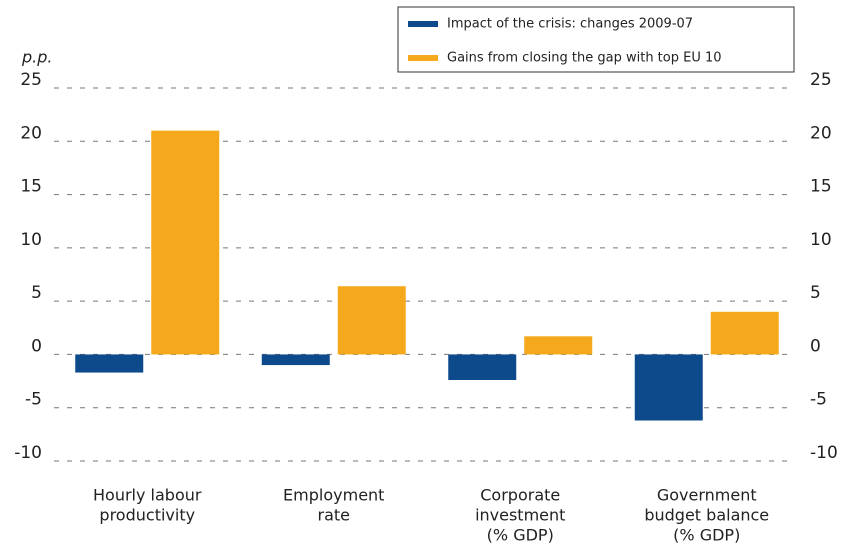 This screenshot has width=845, height=548. What do you see at coordinates (31, 240) in the screenshot?
I see `y-tick-label: 10` at bounding box center [31, 240].